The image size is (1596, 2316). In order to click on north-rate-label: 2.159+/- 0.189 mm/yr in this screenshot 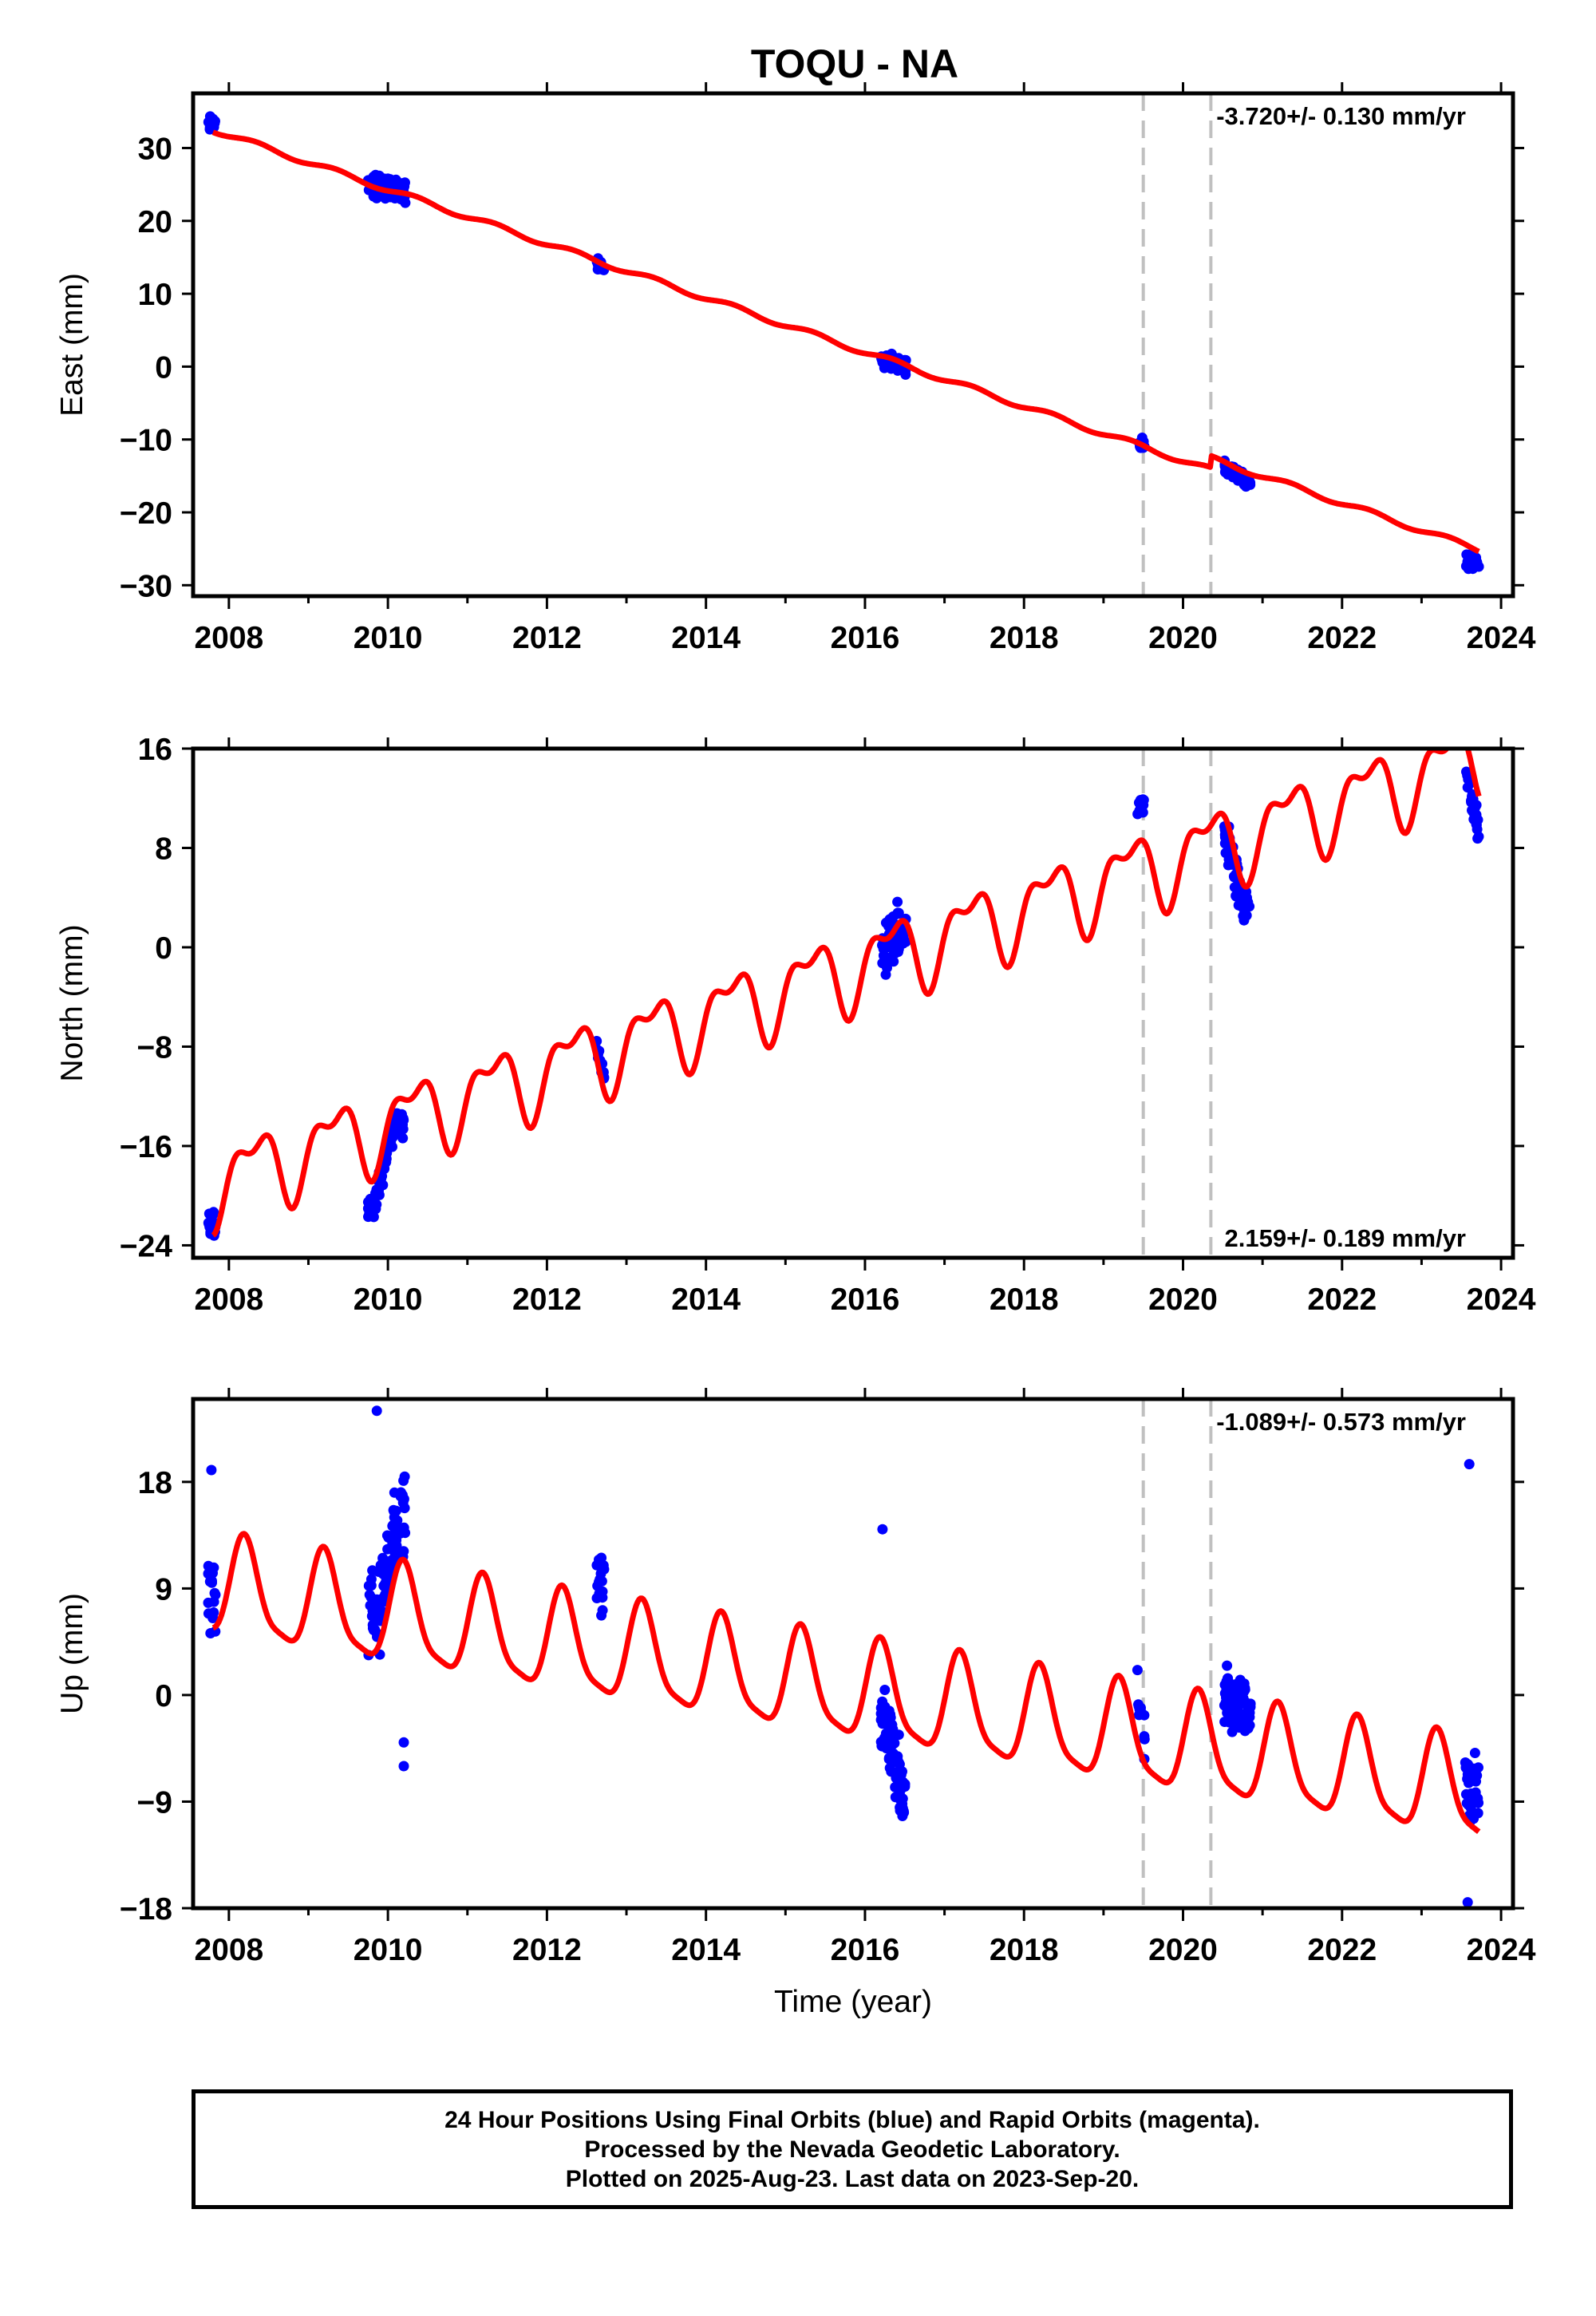, I will do `click(1345, 1238)`.